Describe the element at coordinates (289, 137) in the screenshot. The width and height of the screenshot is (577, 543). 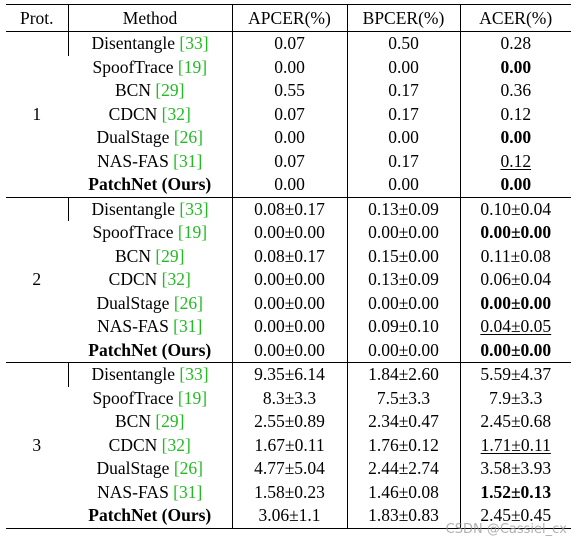
I see `apcer-value: 0.00` at that location.